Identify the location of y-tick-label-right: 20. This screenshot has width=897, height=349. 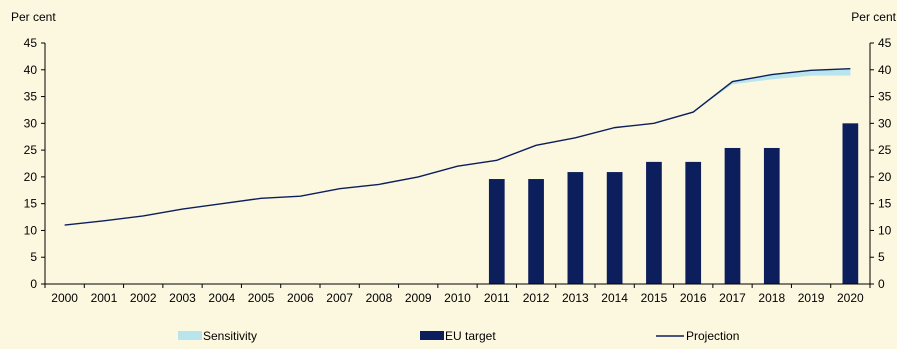
(885, 177).